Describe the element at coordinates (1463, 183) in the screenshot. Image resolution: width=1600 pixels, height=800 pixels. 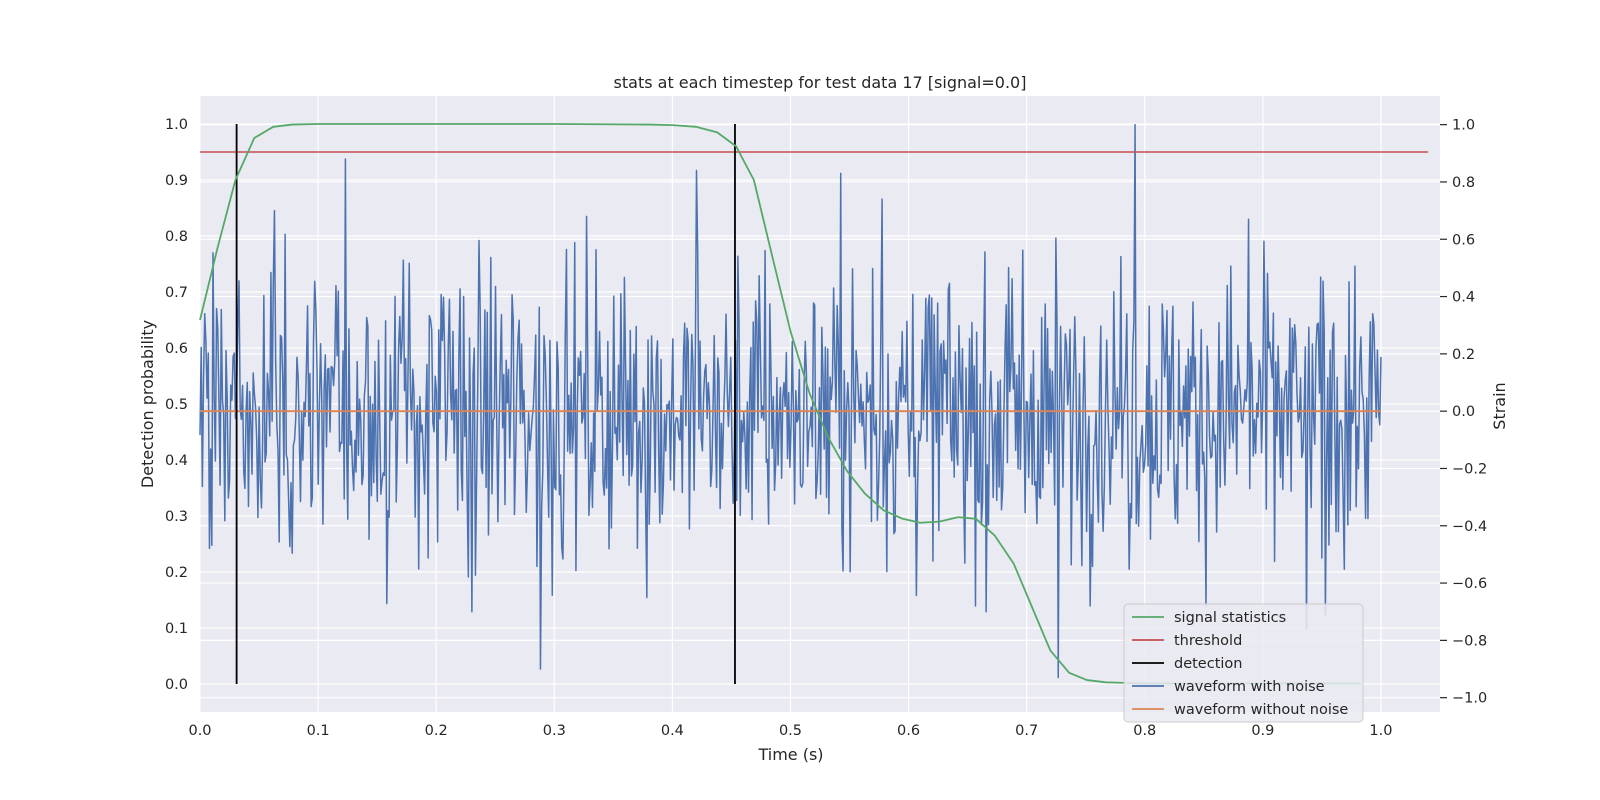
I see `y-right-tick-label: 0.8` at that location.